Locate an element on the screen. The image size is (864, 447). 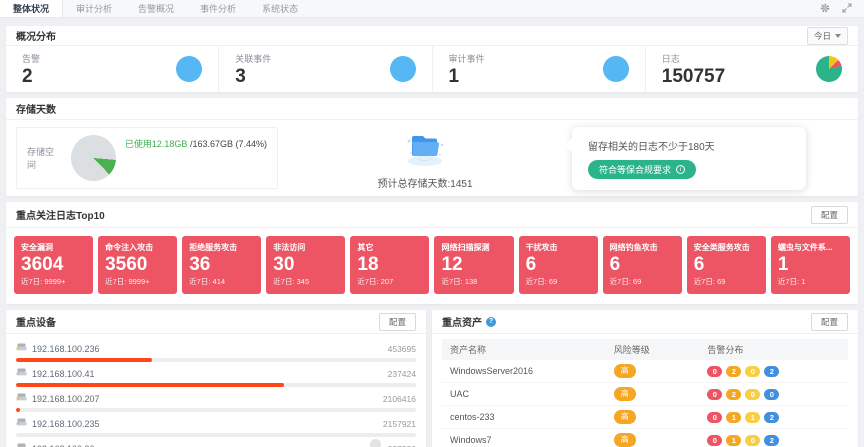
recent-value: 207 is located at coordinates (387, 281).